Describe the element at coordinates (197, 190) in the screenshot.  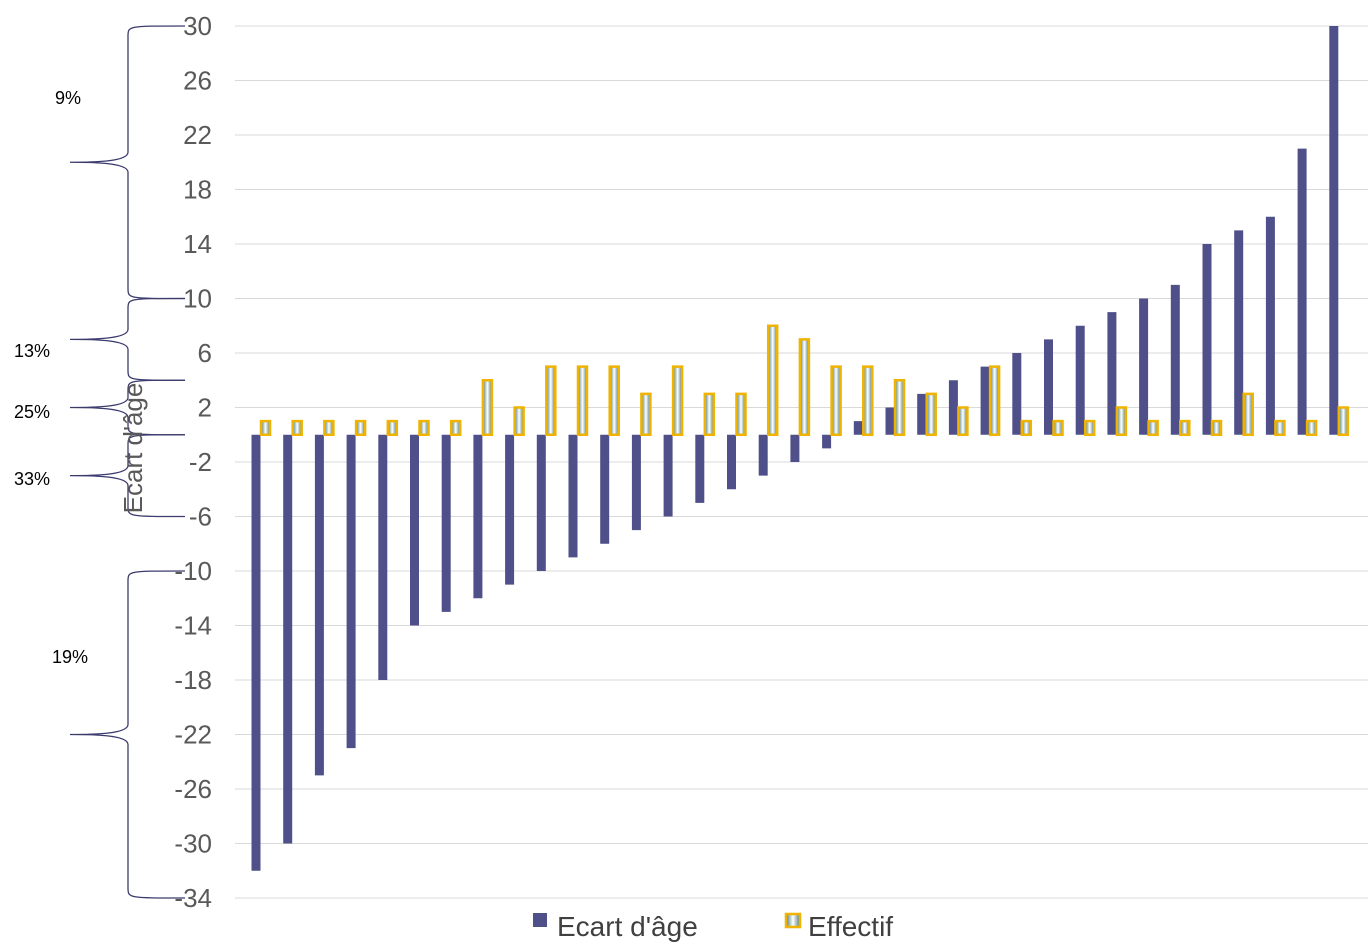
I see `y-tick-label: 18` at that location.